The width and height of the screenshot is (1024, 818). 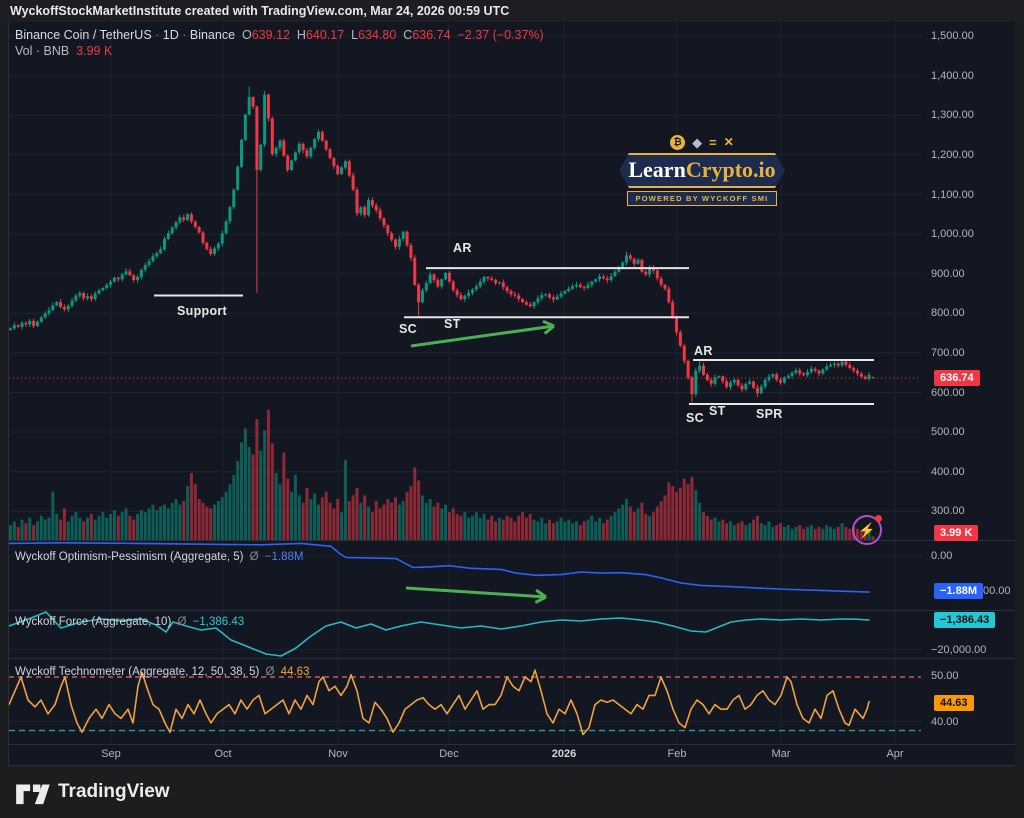 What do you see at coordinates (730, 169) in the screenshot?
I see `logo-crypto-text: Crypto.io` at bounding box center [730, 169].